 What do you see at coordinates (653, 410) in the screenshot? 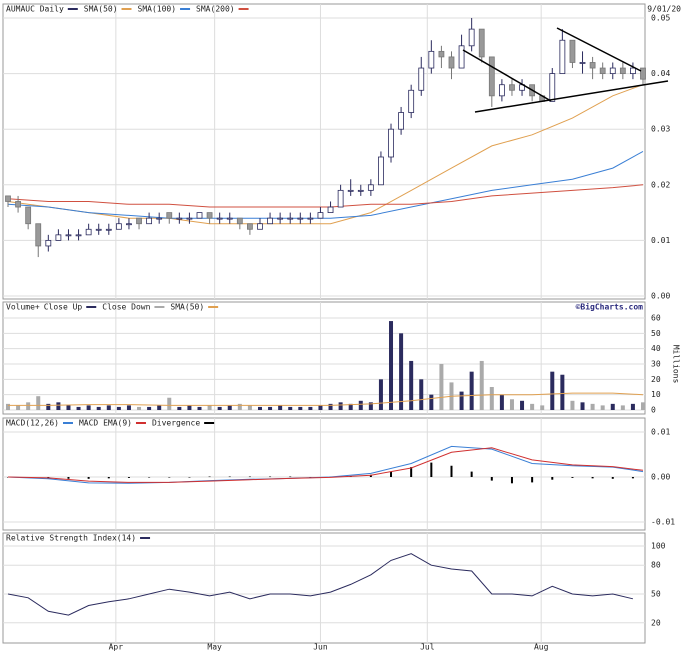
I see `y-tick-label: 0` at bounding box center [653, 410].